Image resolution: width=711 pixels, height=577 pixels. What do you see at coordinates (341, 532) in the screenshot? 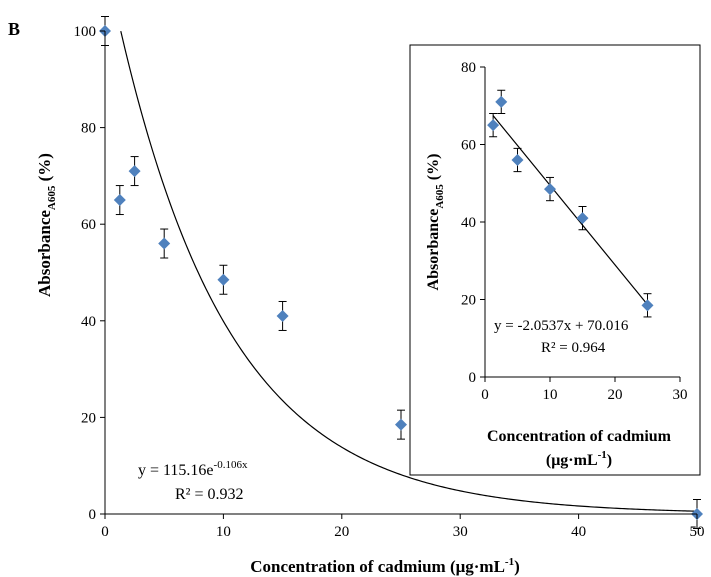
I see `main-x-tick-label: 20` at bounding box center [341, 532].